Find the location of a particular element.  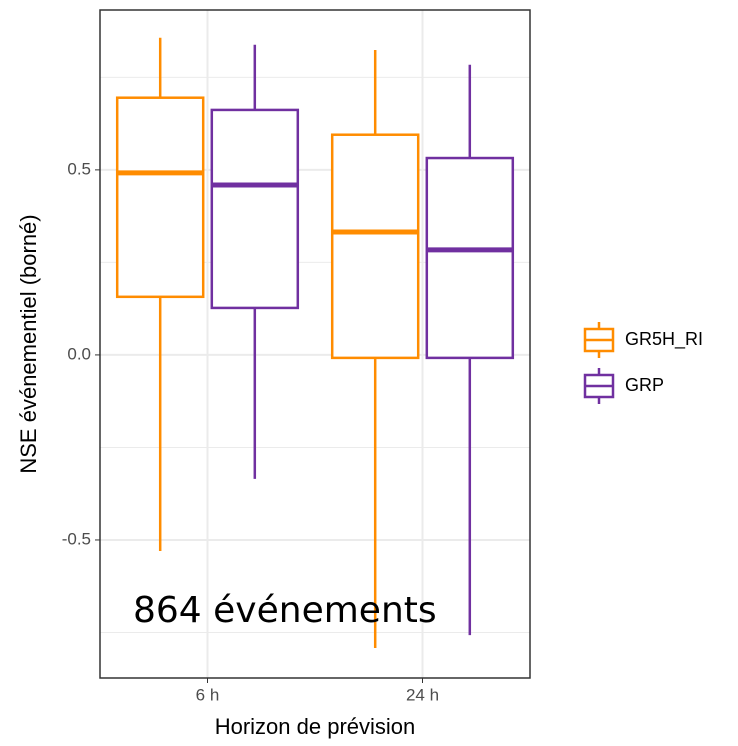

y-tick-label: 0.0 is located at coordinates (79, 353).